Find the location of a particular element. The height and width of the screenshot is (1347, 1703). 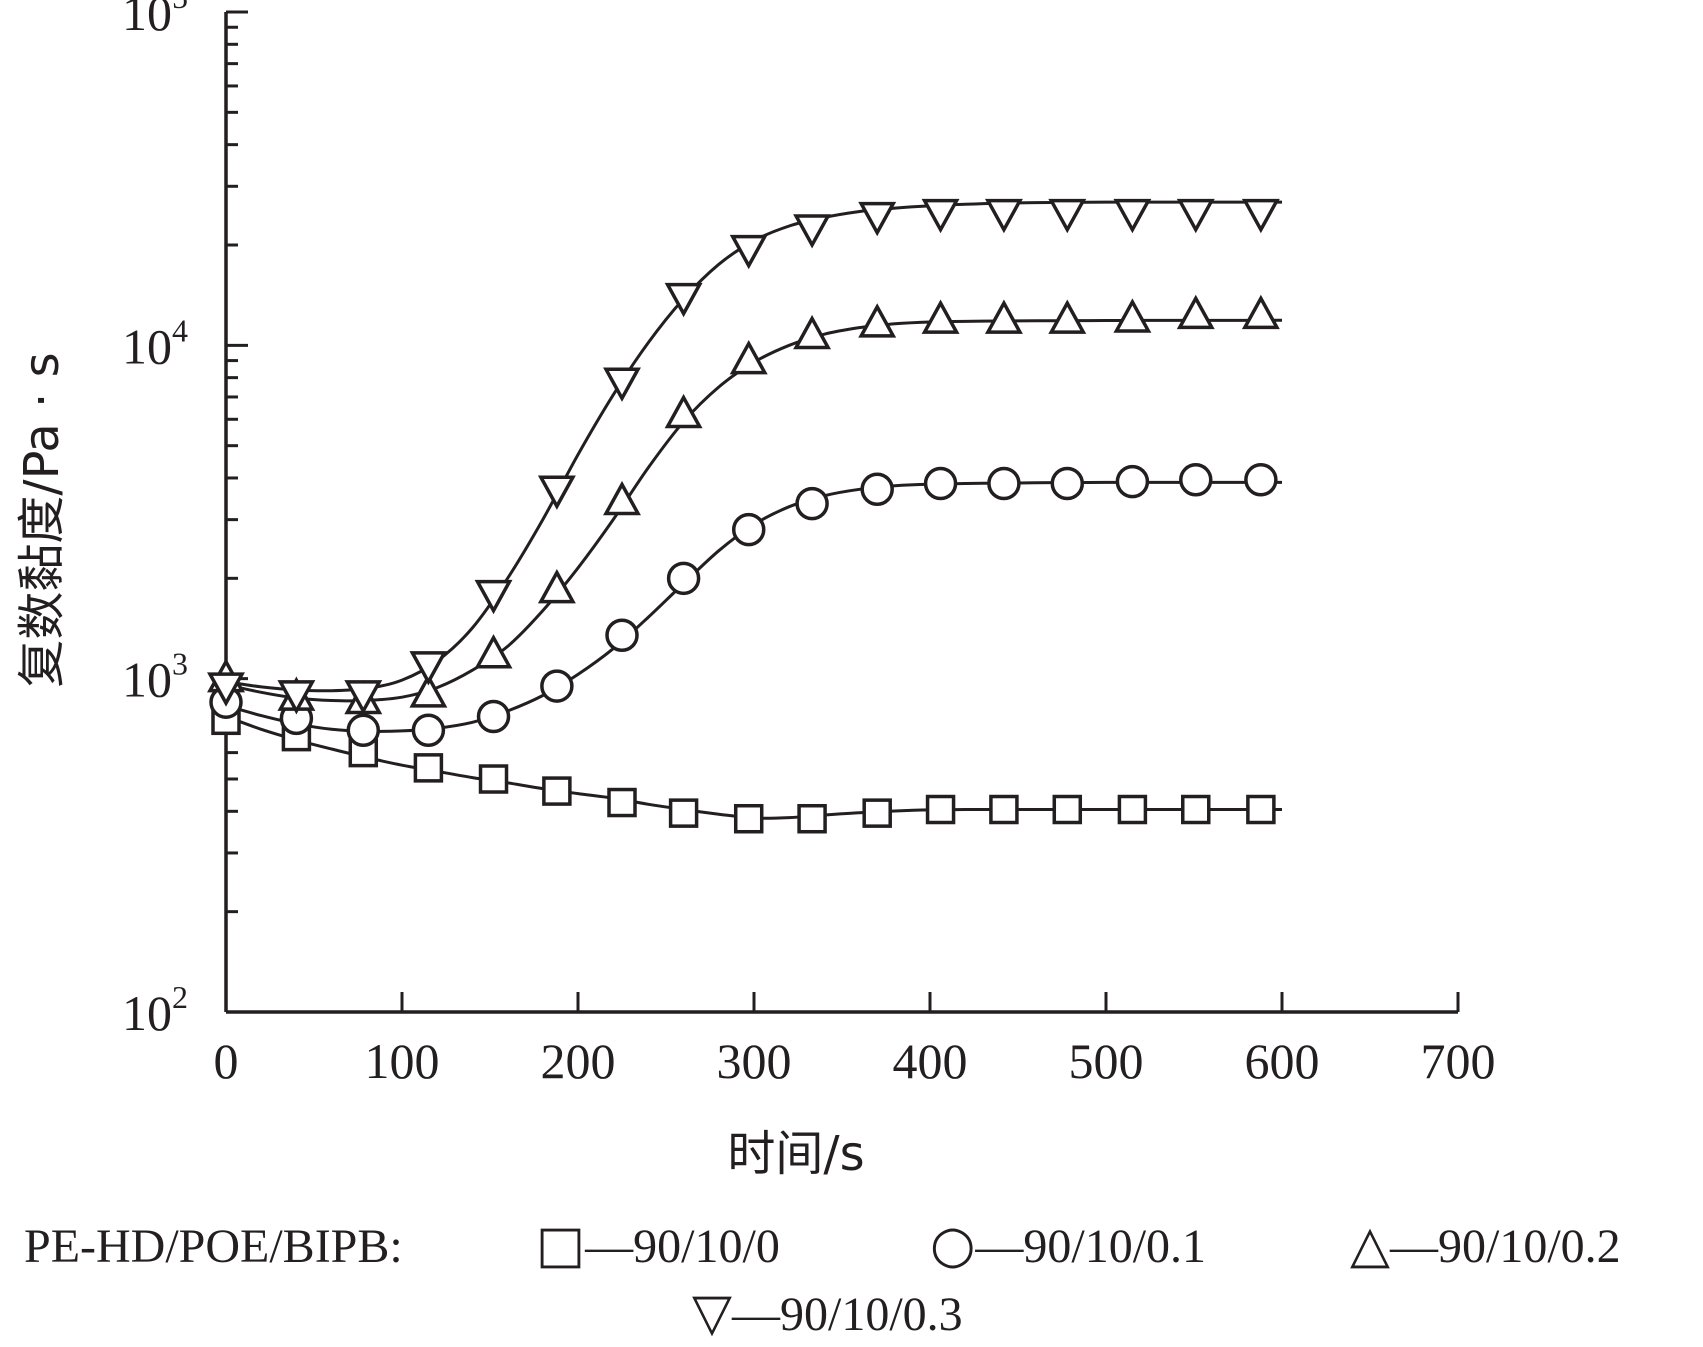

x-tick-label: 400 is located at coordinates (930, 1061).